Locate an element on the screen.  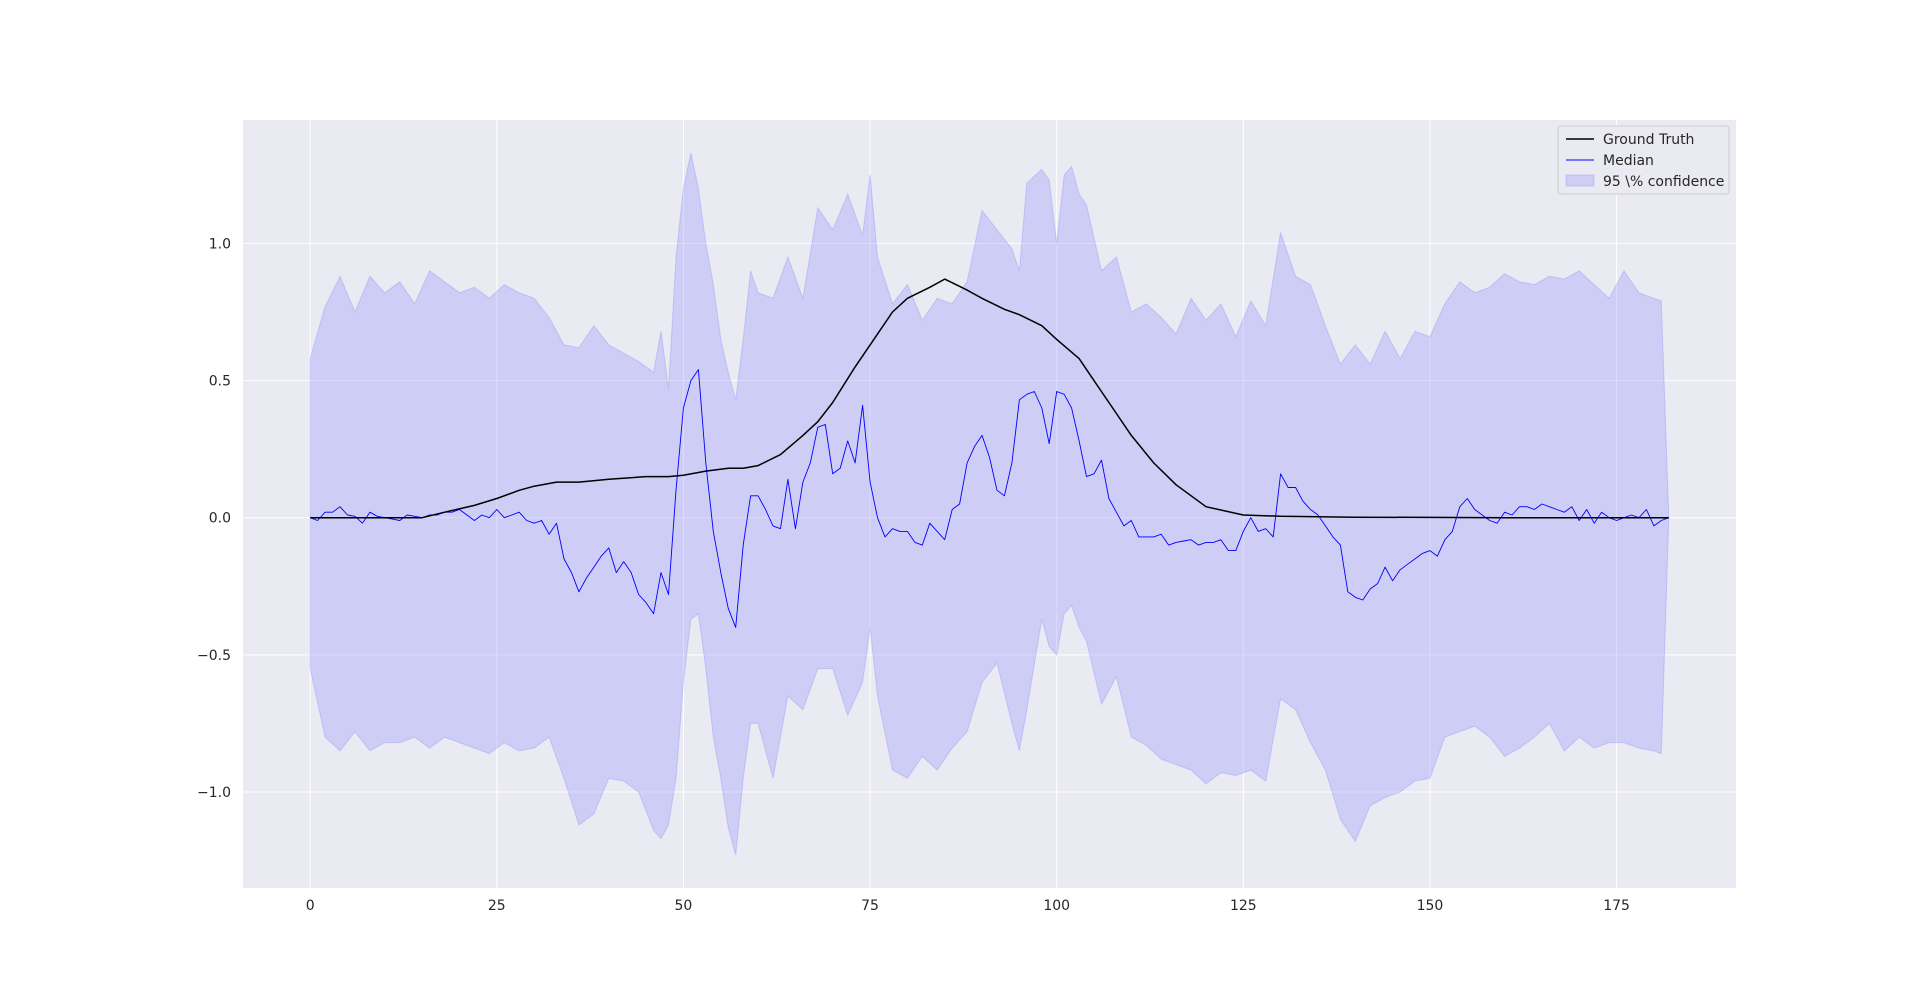
x-axis: 0 25 50 75 100 125 150 175 is located at coordinates (968, 906).